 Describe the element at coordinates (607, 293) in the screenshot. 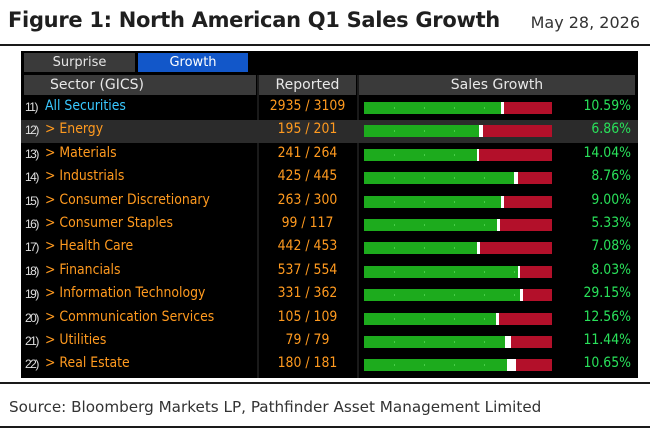

I see `growth-percent: 29.15%` at that location.